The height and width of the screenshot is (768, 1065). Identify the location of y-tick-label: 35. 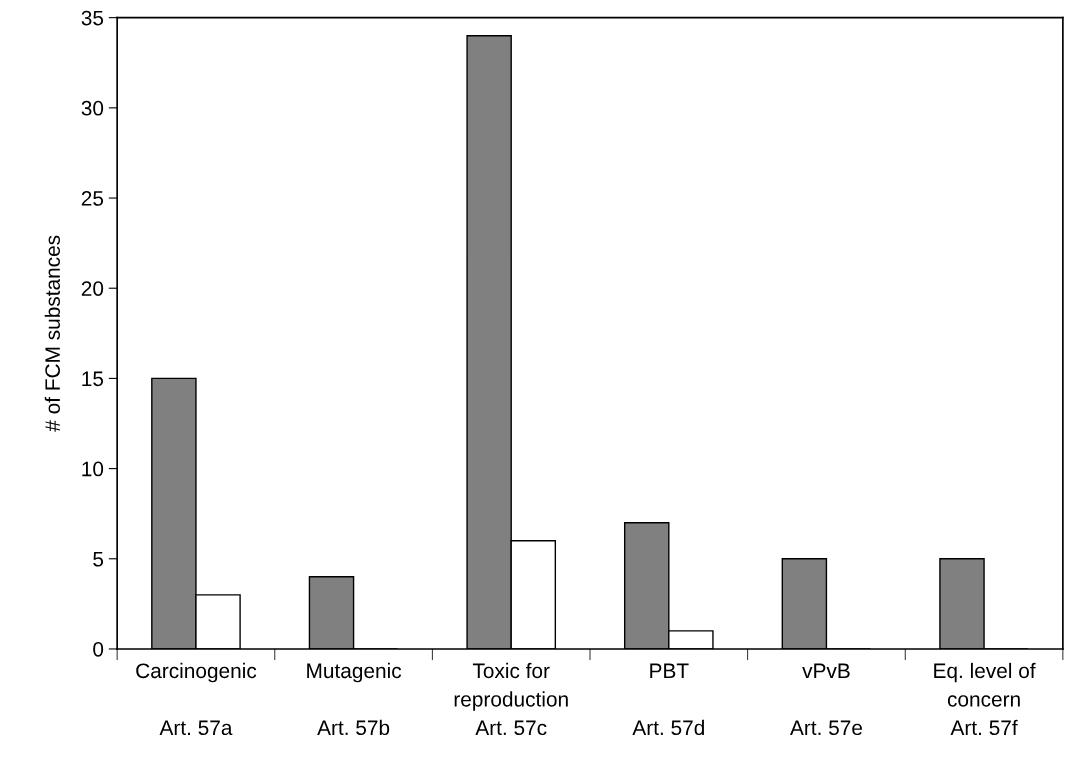
(92, 18).